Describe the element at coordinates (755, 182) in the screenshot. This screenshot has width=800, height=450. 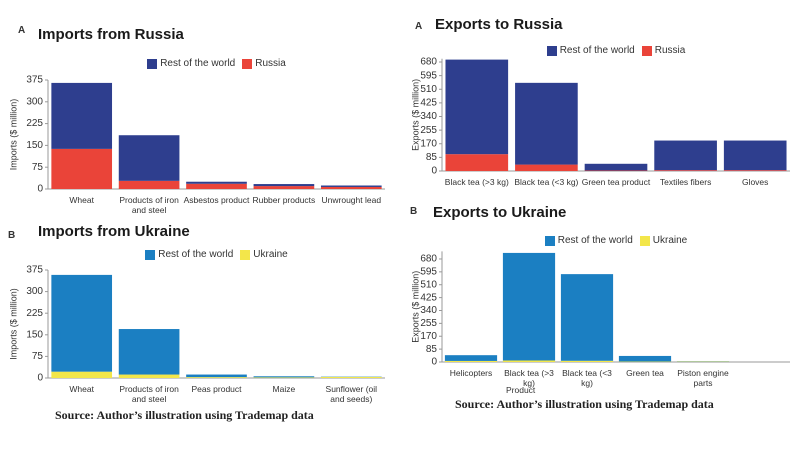
I see `x-tick-label: Gloves` at that location.